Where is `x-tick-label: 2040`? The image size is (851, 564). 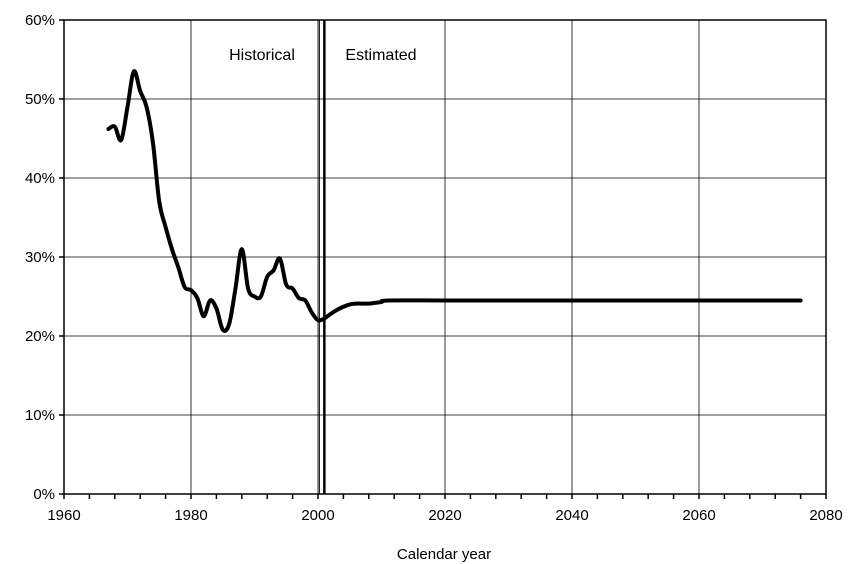
x-tick-label: 2040 is located at coordinates (571, 515).